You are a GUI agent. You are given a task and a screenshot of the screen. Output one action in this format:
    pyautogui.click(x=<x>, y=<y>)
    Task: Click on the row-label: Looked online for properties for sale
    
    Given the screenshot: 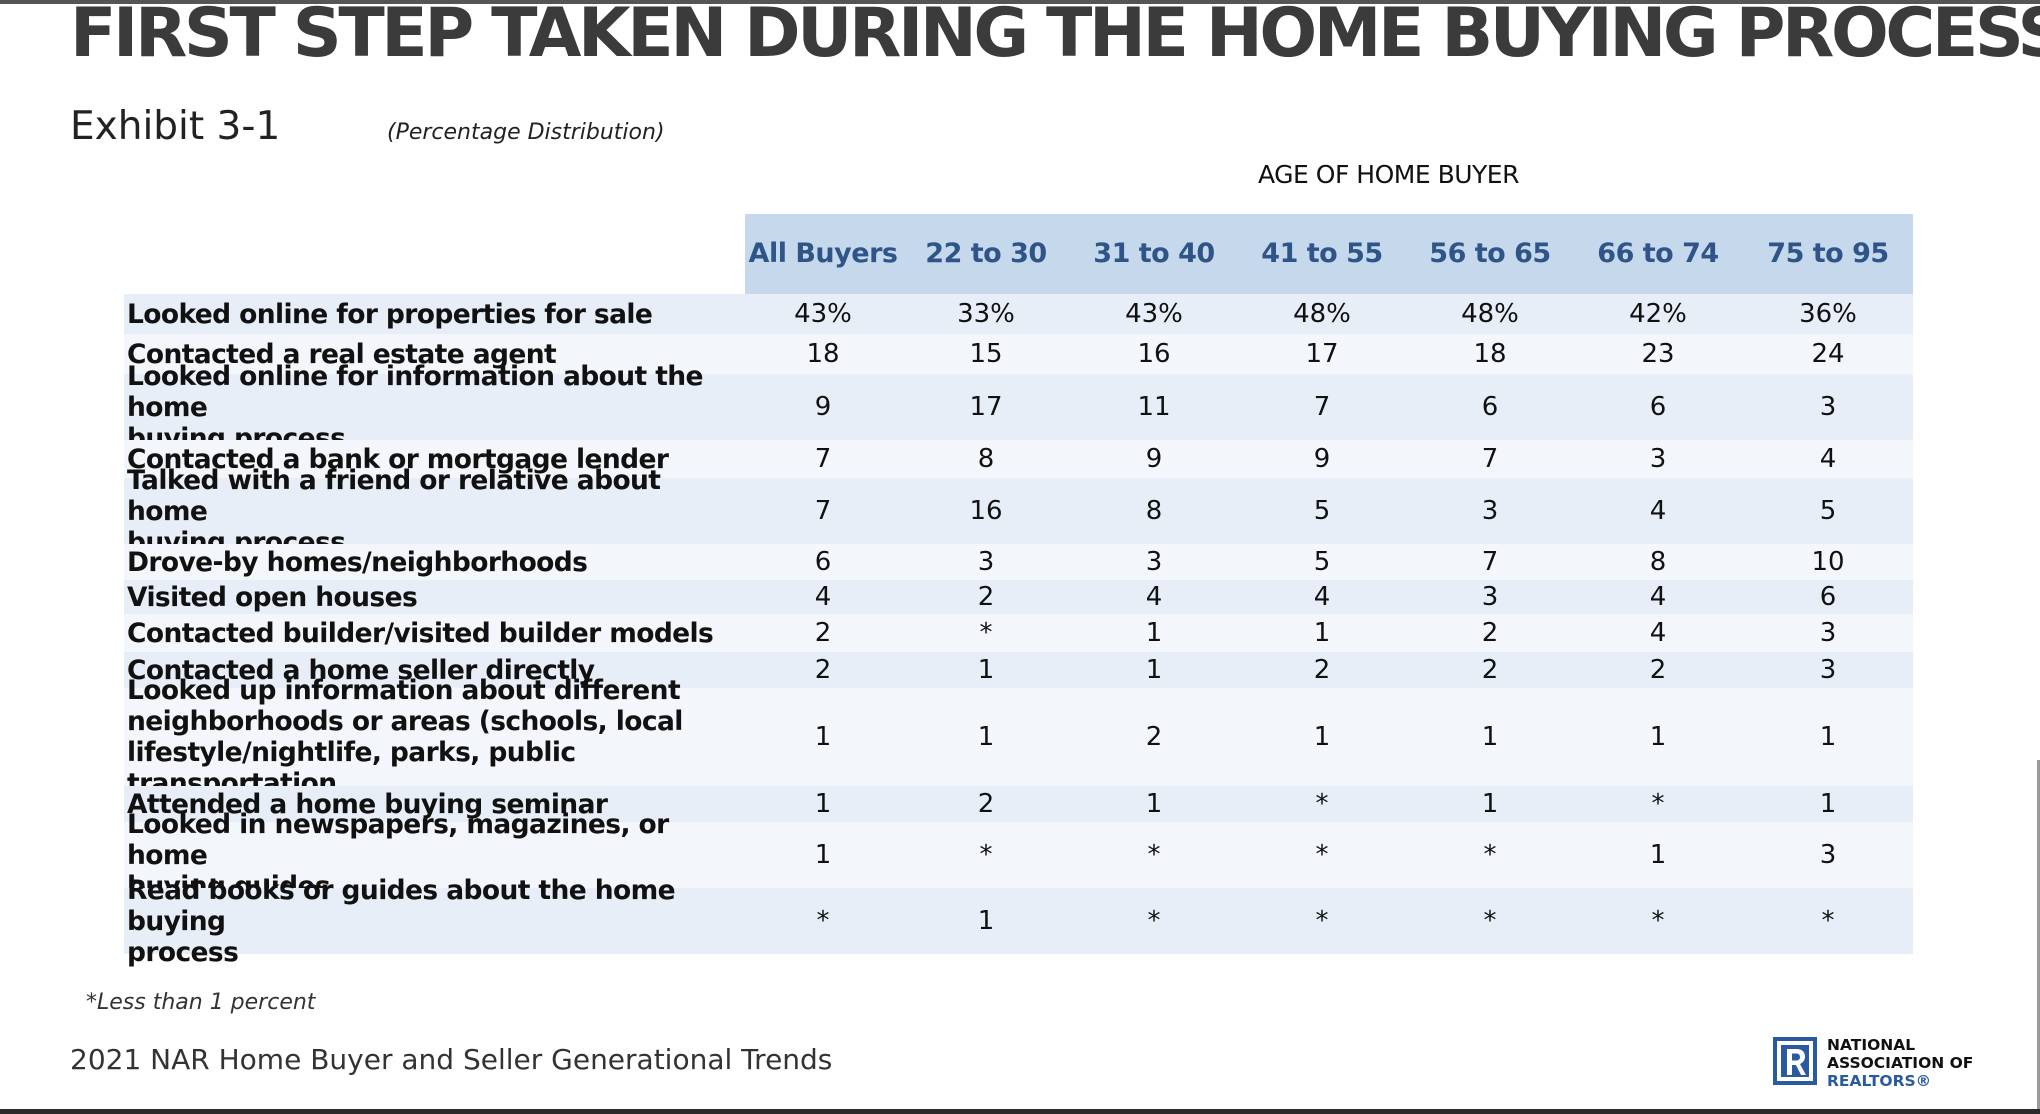 What is the action you would take?
    pyautogui.click(x=437, y=314)
    